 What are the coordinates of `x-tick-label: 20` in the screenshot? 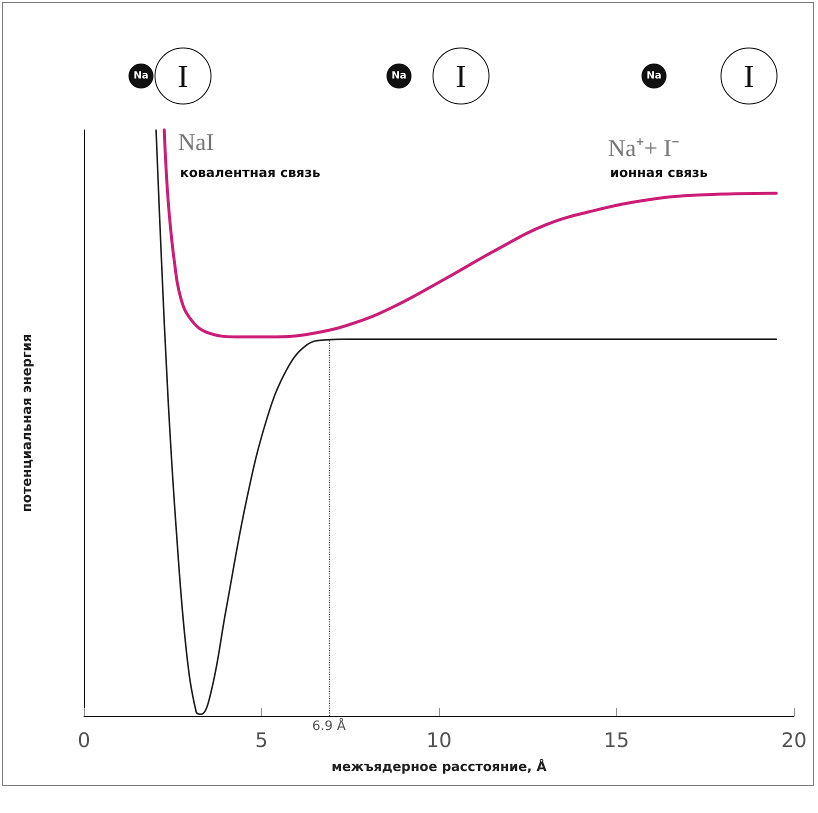 It's located at (794, 740).